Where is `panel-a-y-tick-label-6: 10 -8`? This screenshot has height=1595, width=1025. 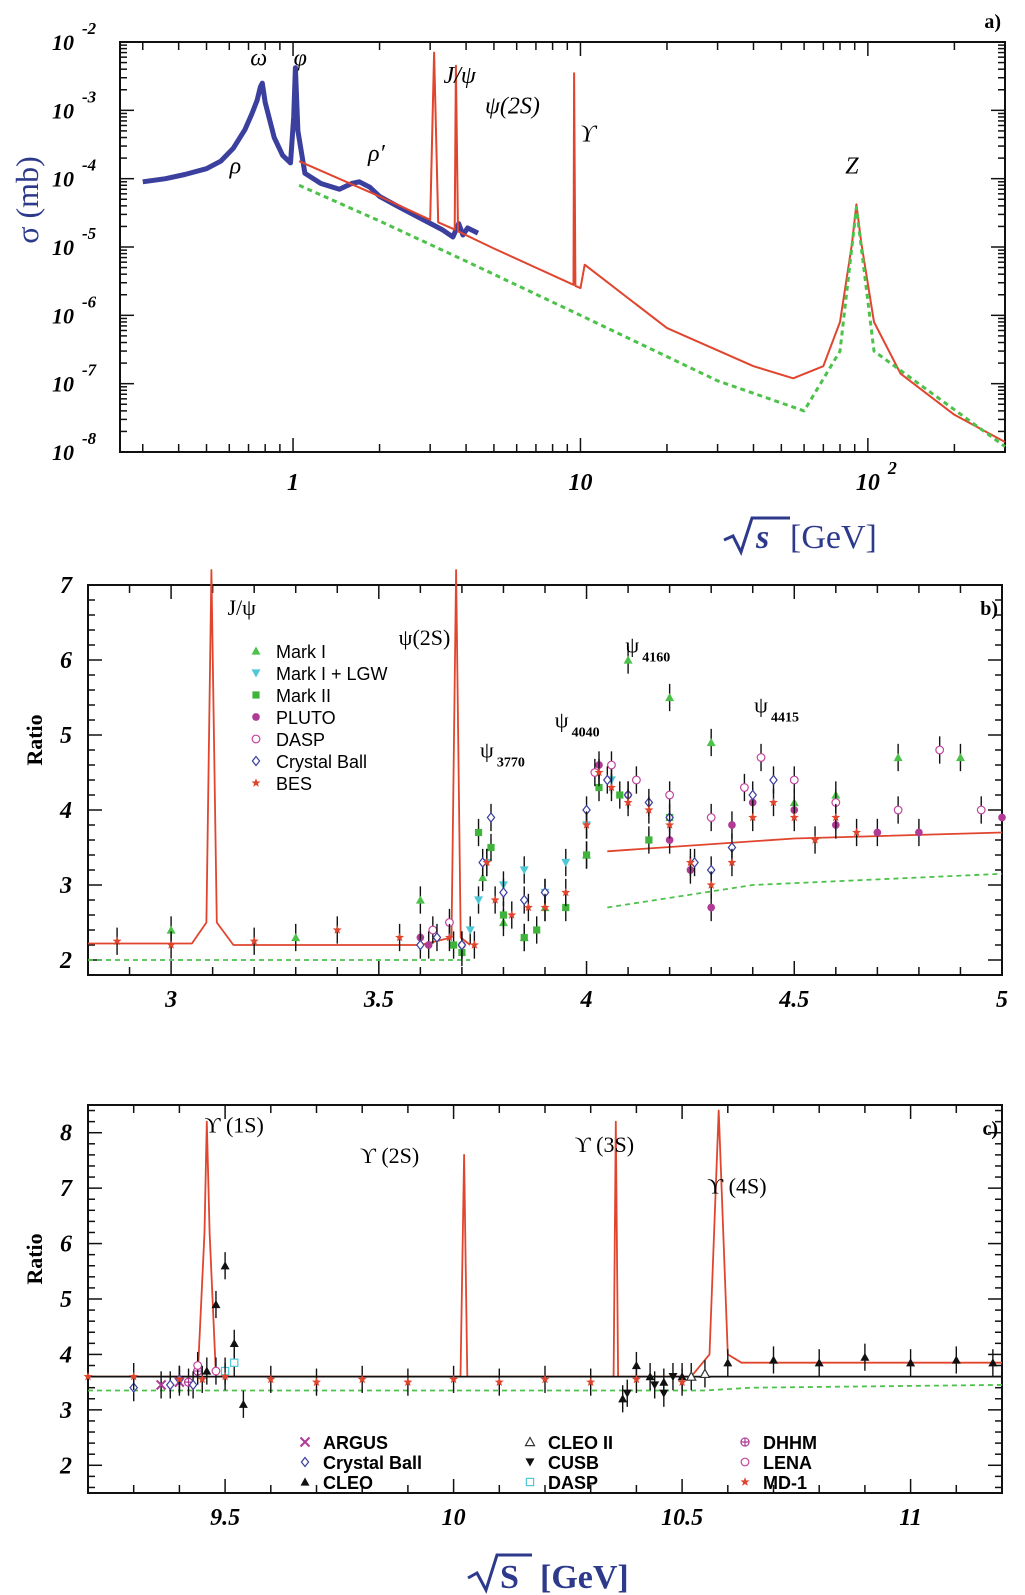 panel-a-y-tick-label-6: 10 -8 is located at coordinates (74, 447).